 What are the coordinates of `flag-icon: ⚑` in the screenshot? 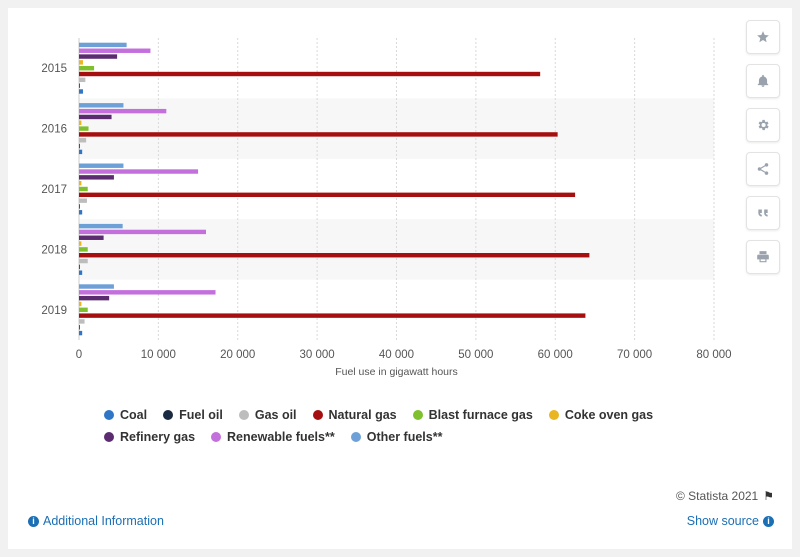 It's located at (768, 496).